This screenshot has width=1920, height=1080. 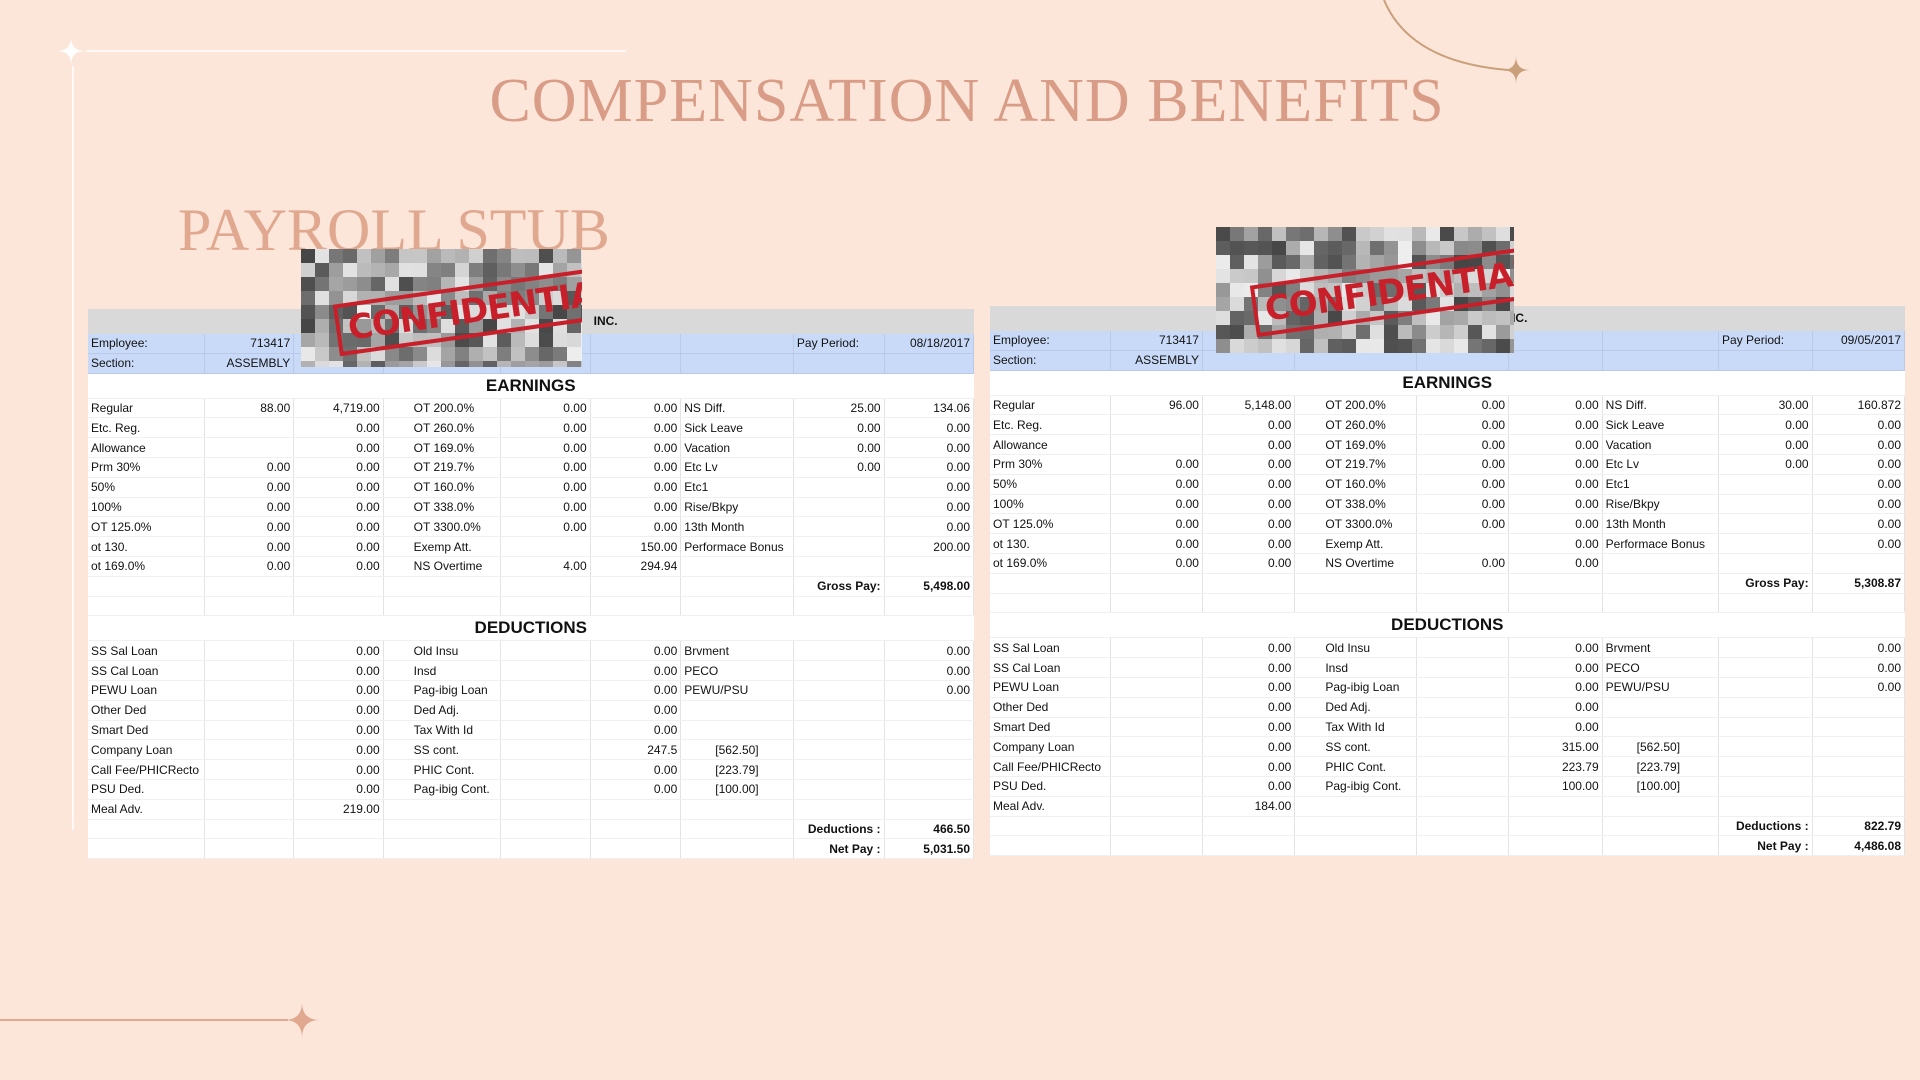 What do you see at coordinates (1355, 563) in the screenshot?
I see `cell-text: NS Overtime` at bounding box center [1355, 563].